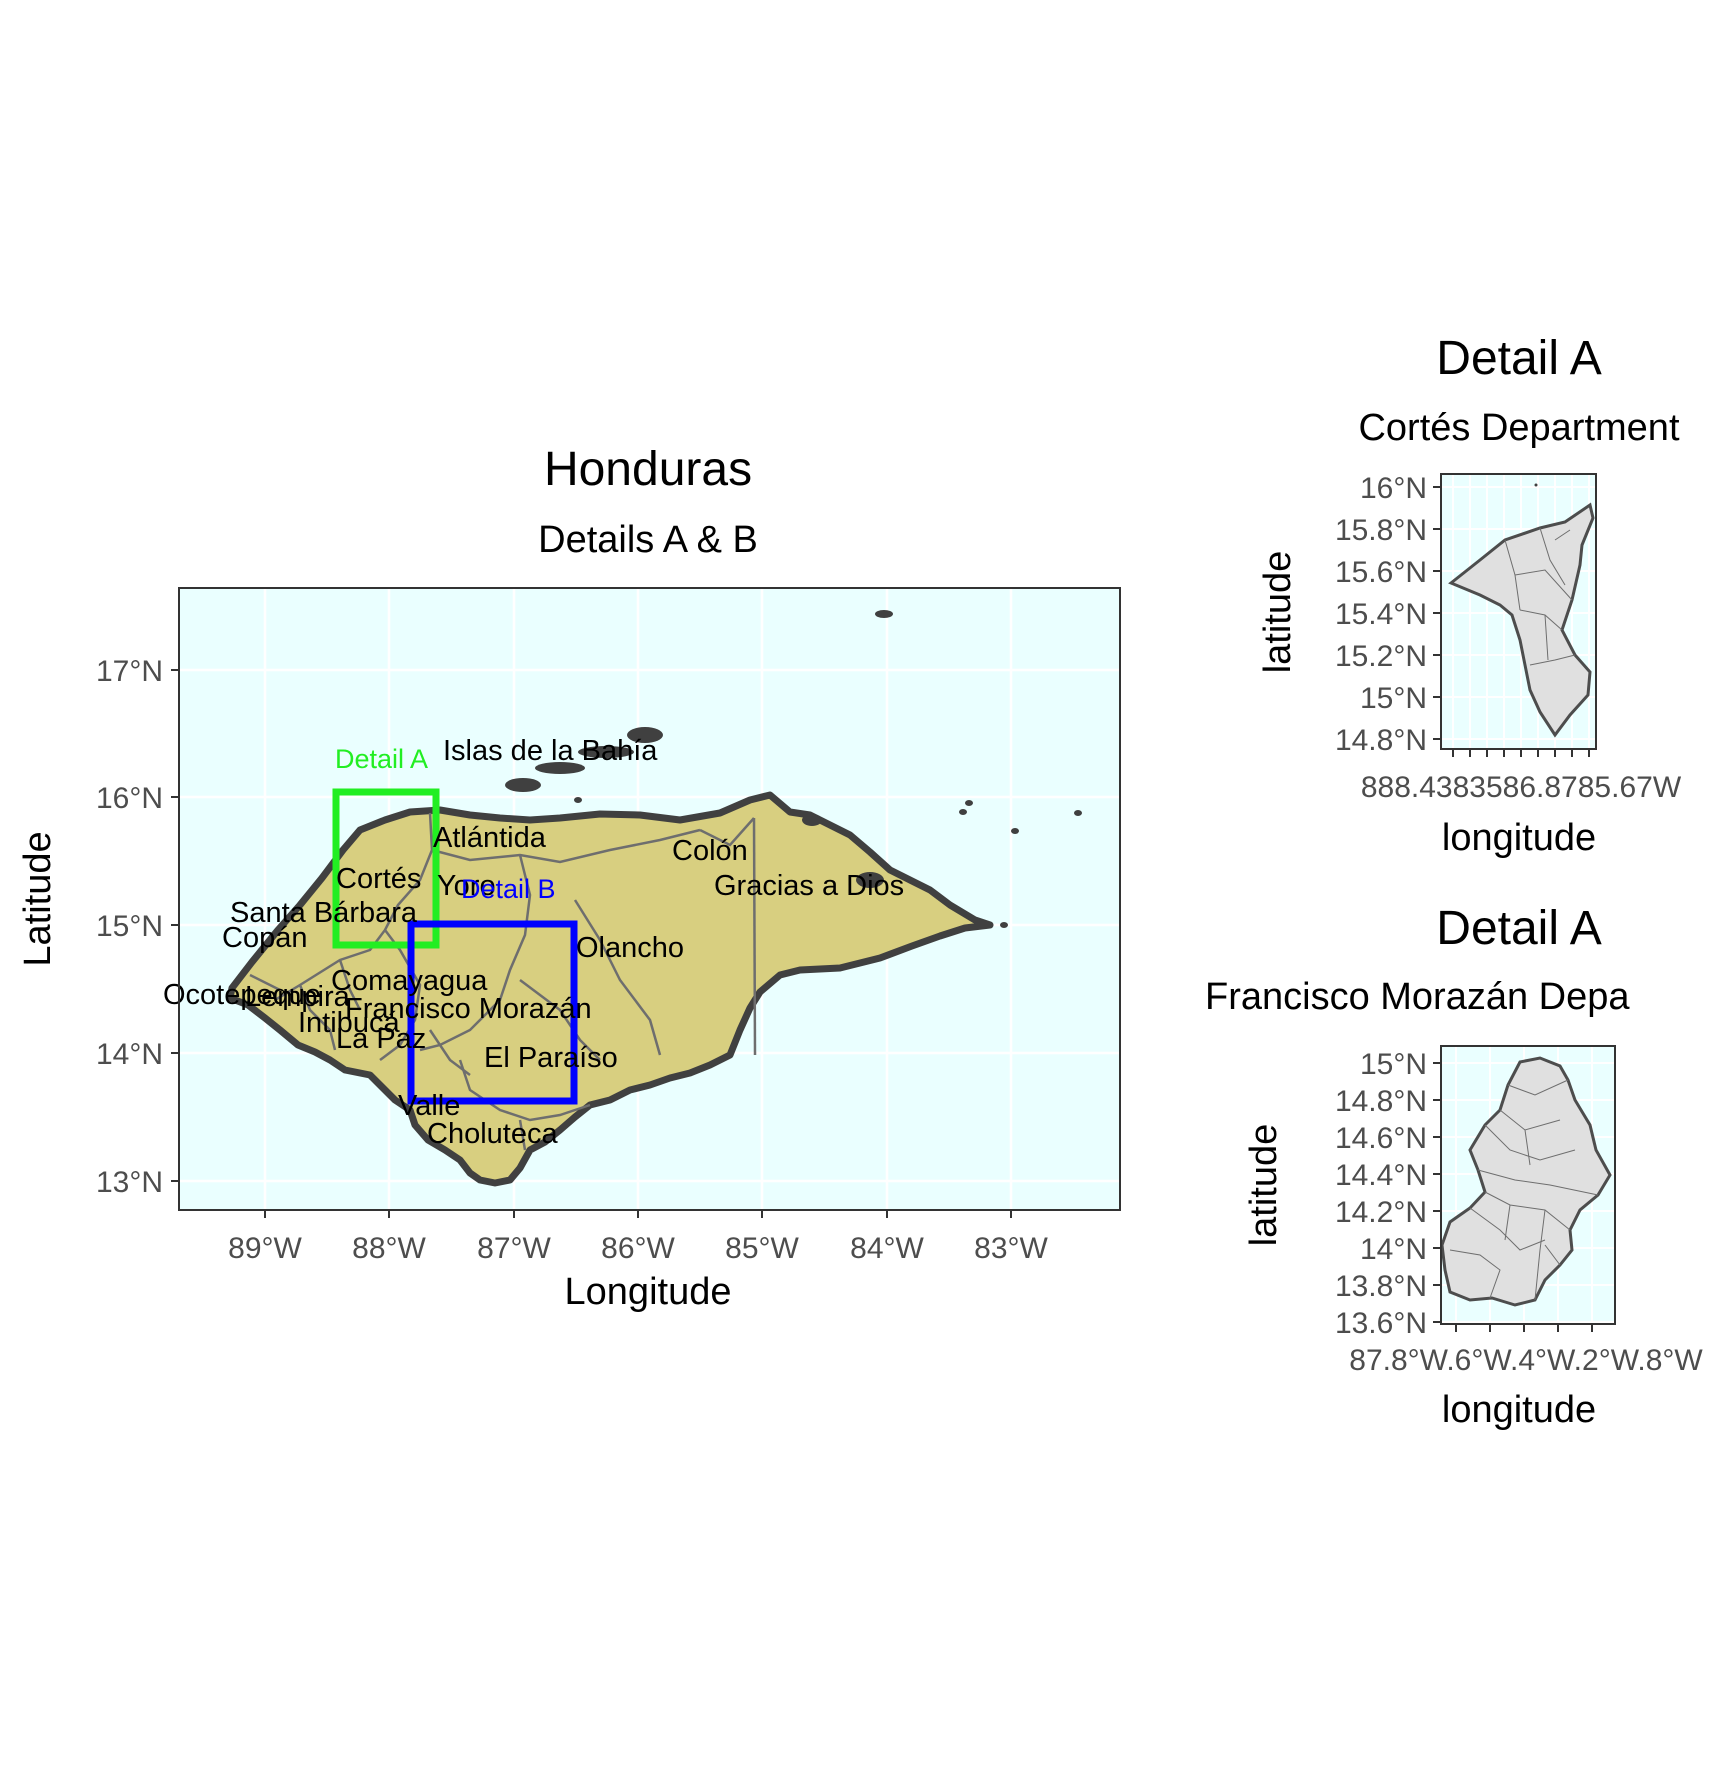 This screenshot has height=1779, width=1724. Describe the element at coordinates (1381, 1212) in the screenshot. I see `inset-bottom-y-tick-label: 14.2°N` at that location.